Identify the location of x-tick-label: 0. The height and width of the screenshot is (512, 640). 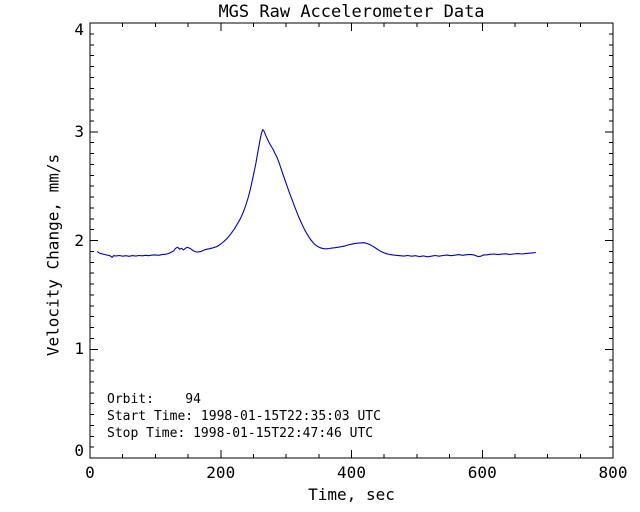
(90, 472).